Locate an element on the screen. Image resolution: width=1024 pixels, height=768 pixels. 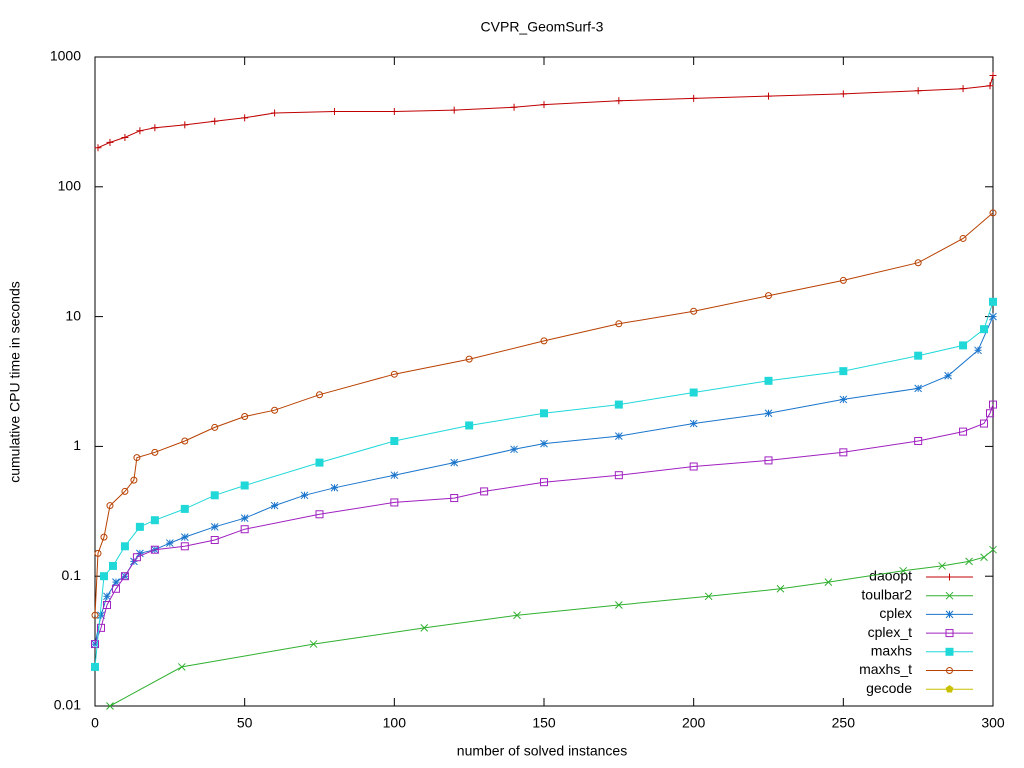
x-tick-label: 100 is located at coordinates (395, 723).